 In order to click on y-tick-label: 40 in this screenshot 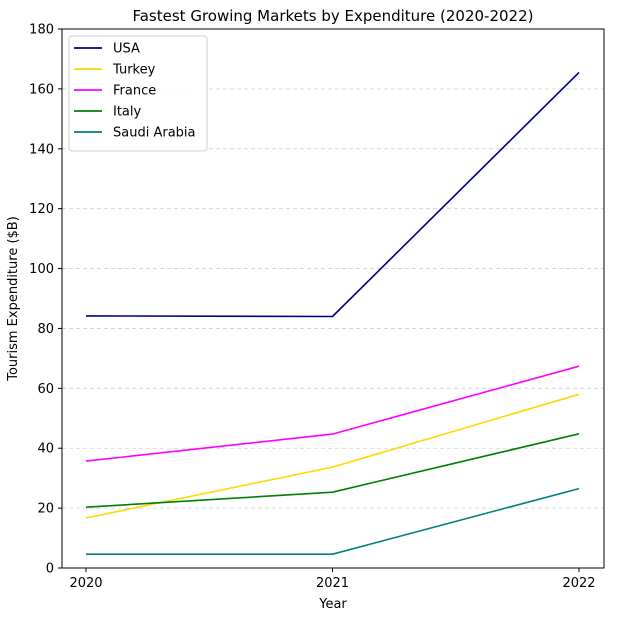, I will do `click(45, 449)`.